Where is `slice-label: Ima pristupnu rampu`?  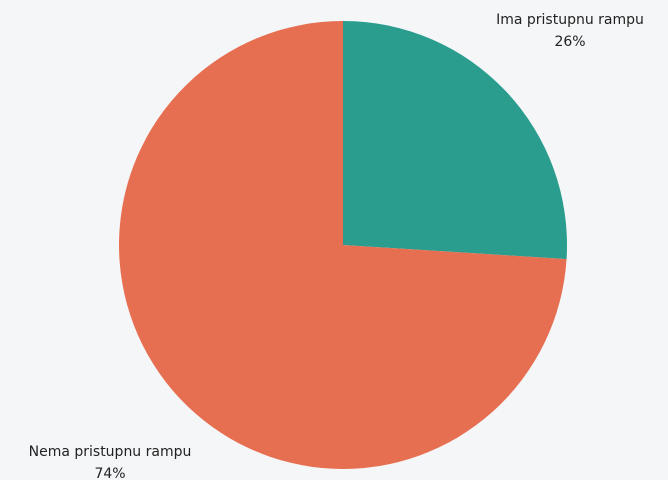
slice-label: Ima pristupnu rampu is located at coordinates (570, 20).